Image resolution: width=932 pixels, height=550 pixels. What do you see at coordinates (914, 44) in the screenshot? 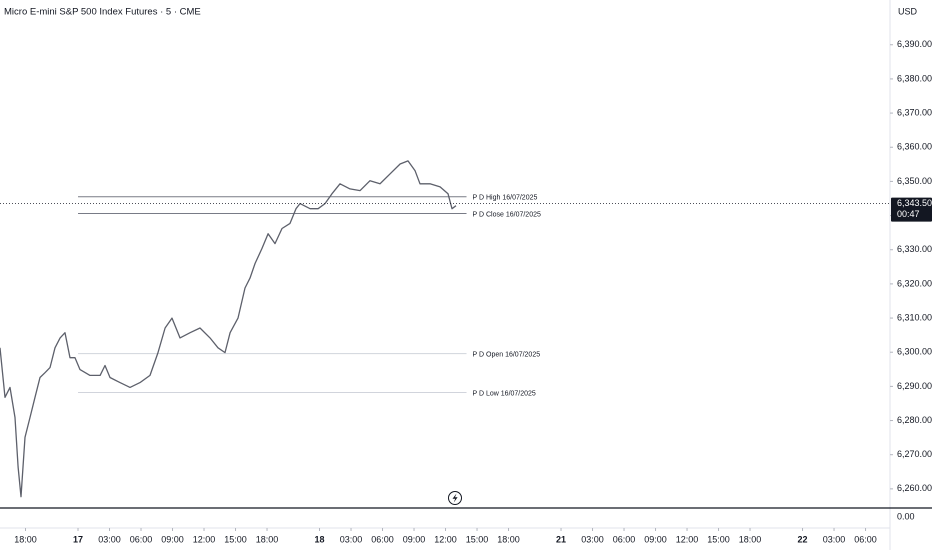
I see `y-tick-label: 6,390.00` at bounding box center [914, 44].